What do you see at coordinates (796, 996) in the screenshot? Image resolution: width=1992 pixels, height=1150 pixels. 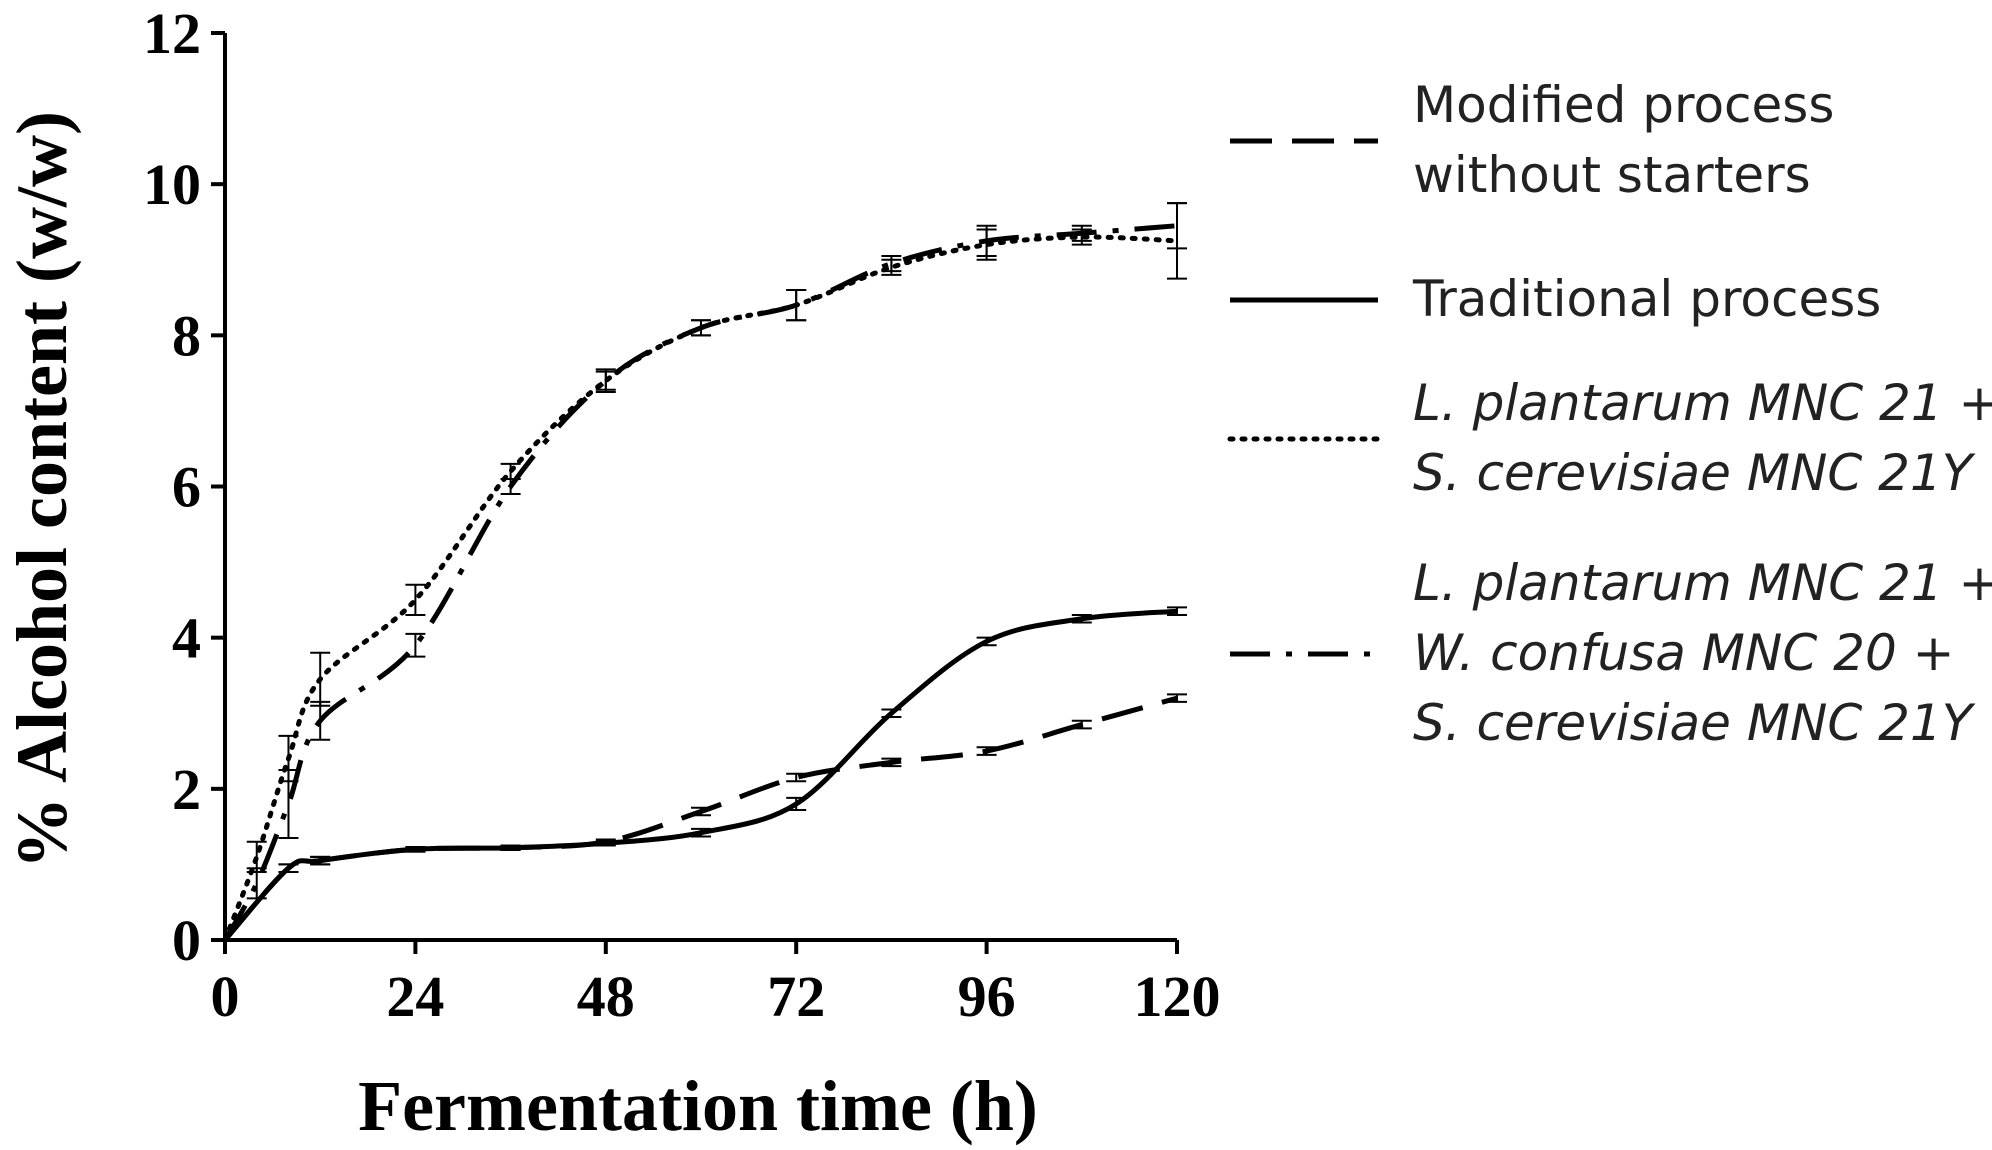 I see `x-tick-label: 72` at bounding box center [796, 996].